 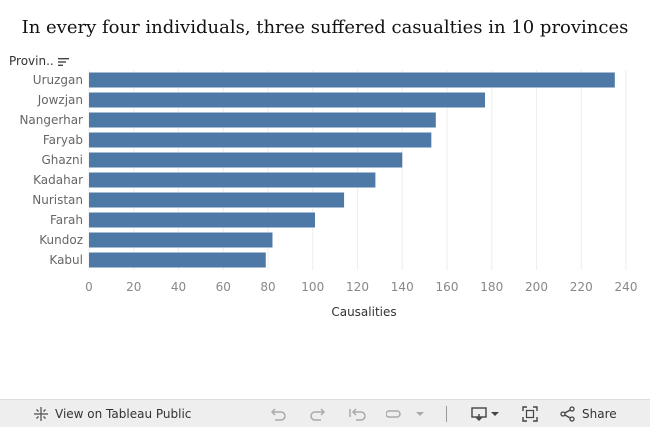 I want to click on chevron-down-icon, so click(x=420, y=414).